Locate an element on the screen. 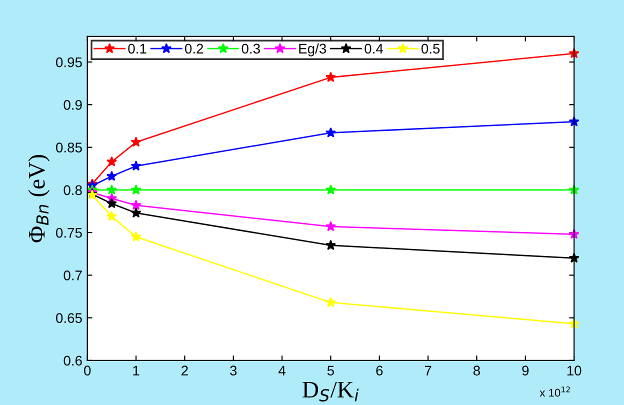  legend-label: 0.1 is located at coordinates (137, 49).